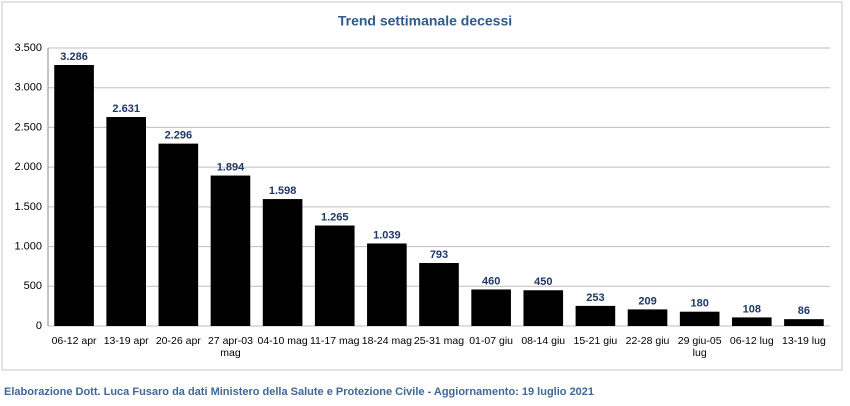 Image resolution: width=850 pixels, height=406 pixels. What do you see at coordinates (425, 21) in the screenshot?
I see `chart-title: Trend settimanale decessi` at bounding box center [425, 21].